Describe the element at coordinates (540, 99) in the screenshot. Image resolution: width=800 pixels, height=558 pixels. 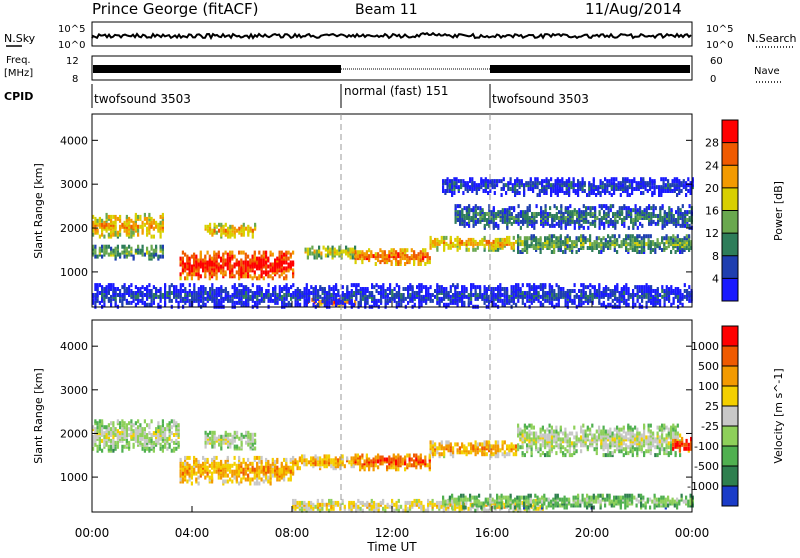
I see `cpid-segment-3: twofsound 3503` at that location.